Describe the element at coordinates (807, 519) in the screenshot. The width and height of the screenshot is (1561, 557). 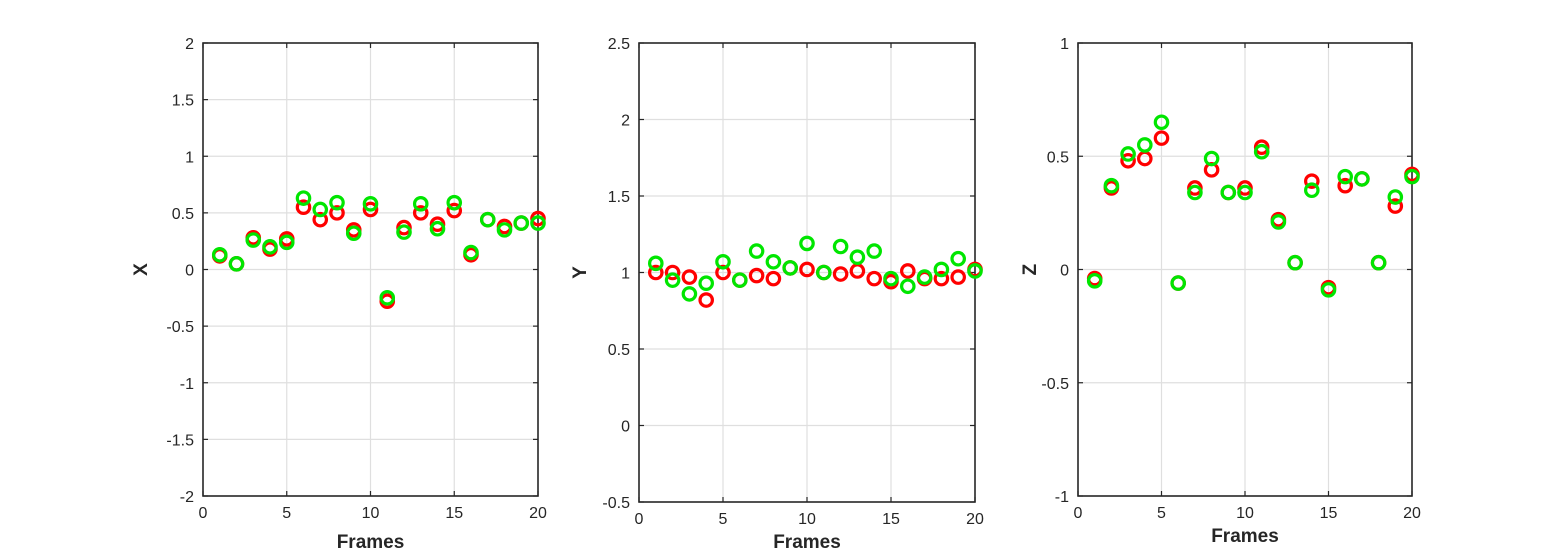
I see `x-tick-label: 10` at that location.